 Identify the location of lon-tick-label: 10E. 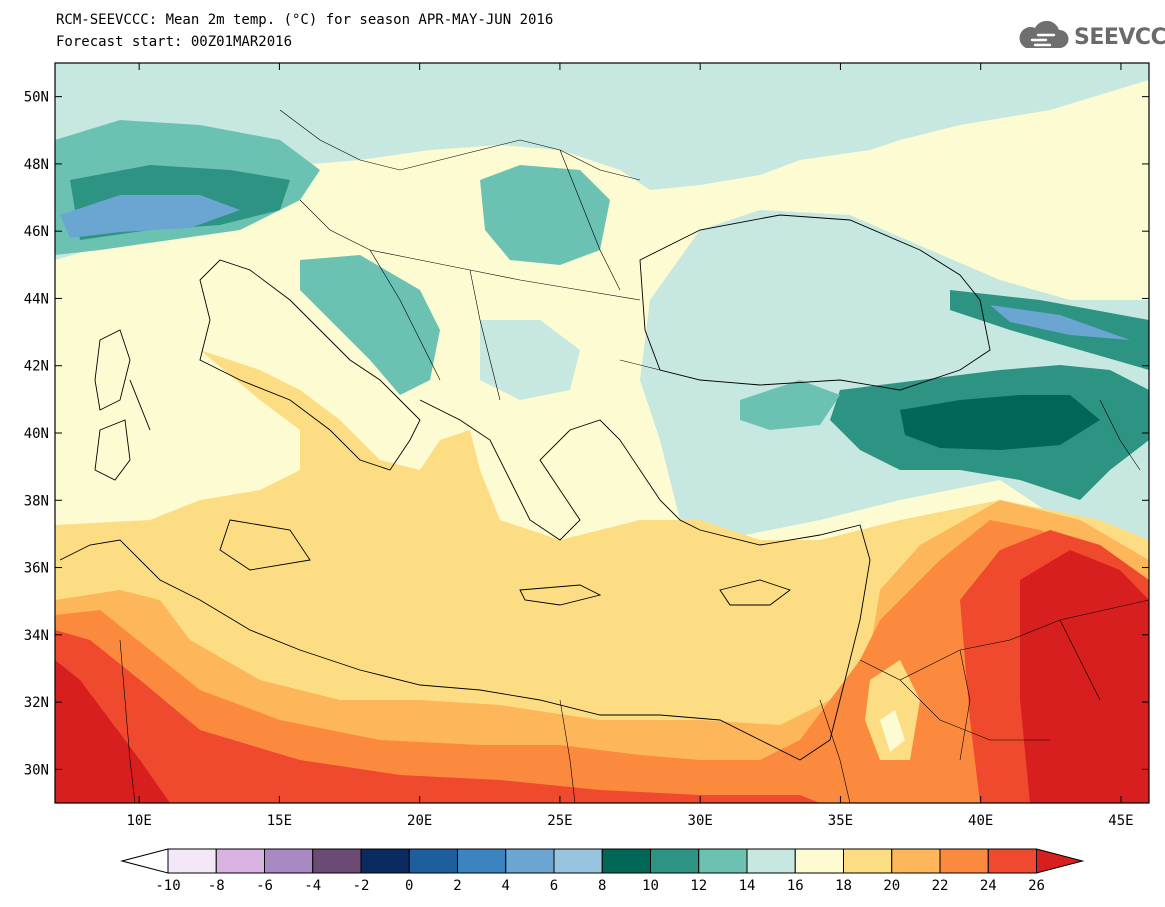
(139, 821).